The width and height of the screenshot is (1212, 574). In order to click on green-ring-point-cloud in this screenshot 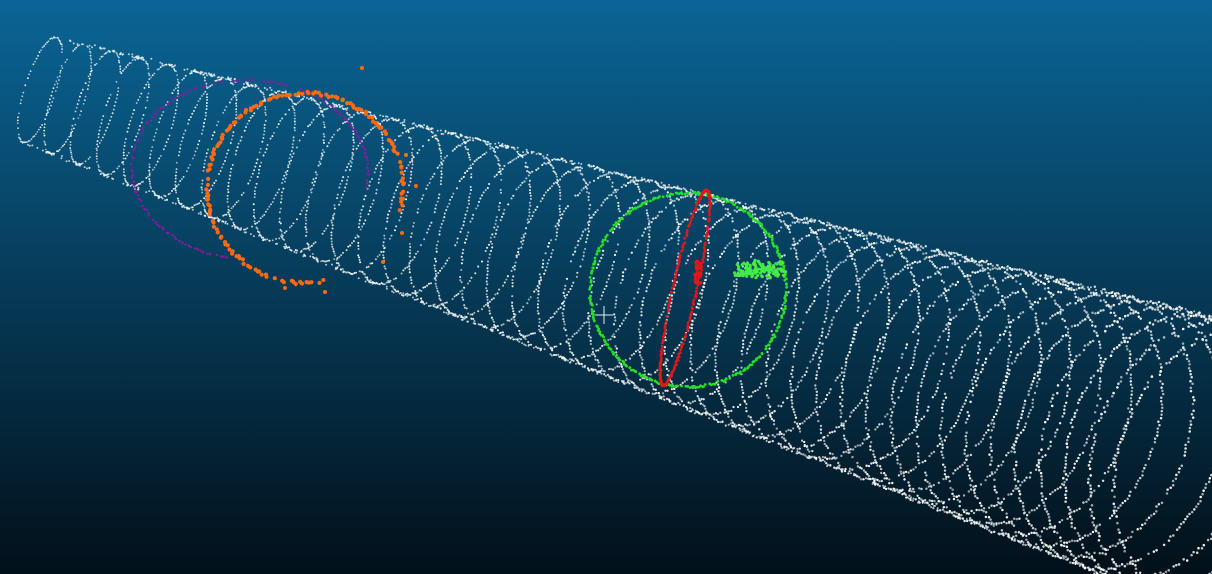, I will do `click(688, 290)`.